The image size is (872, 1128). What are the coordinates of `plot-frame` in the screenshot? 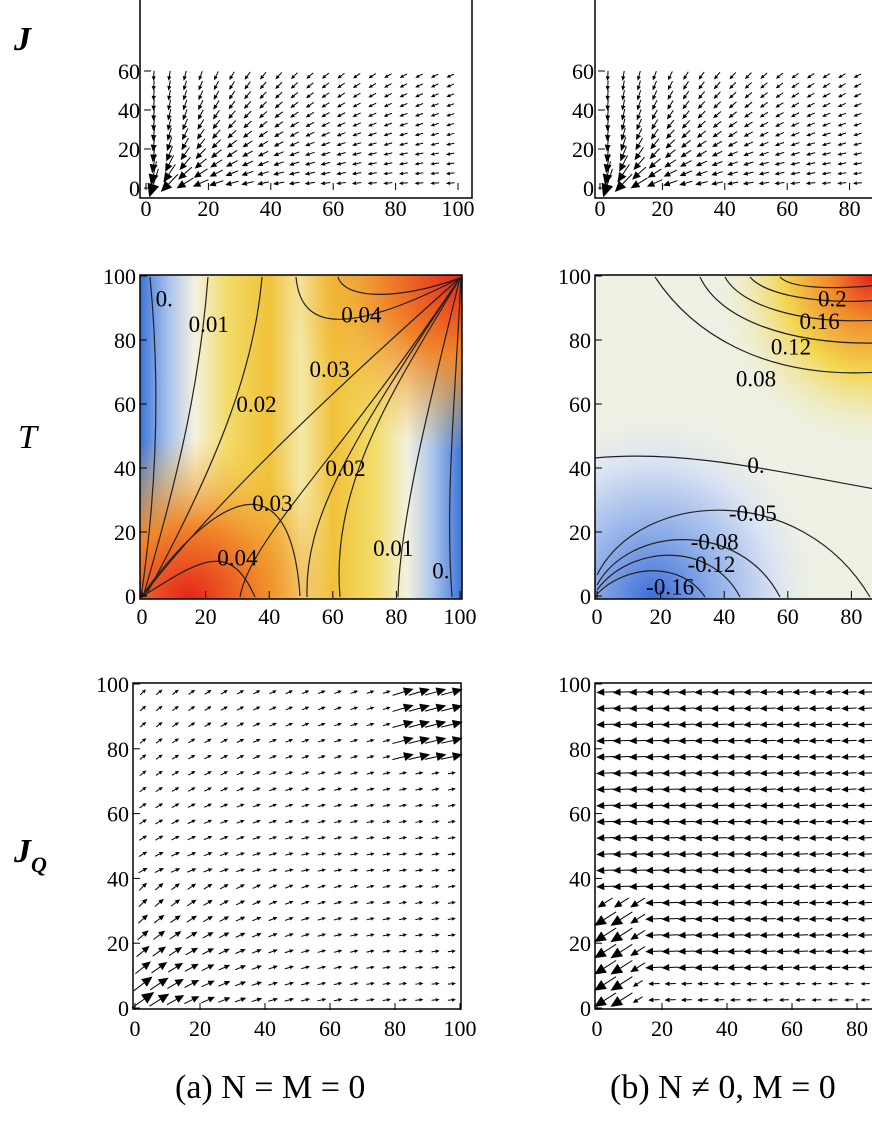 It's located at (733, 846).